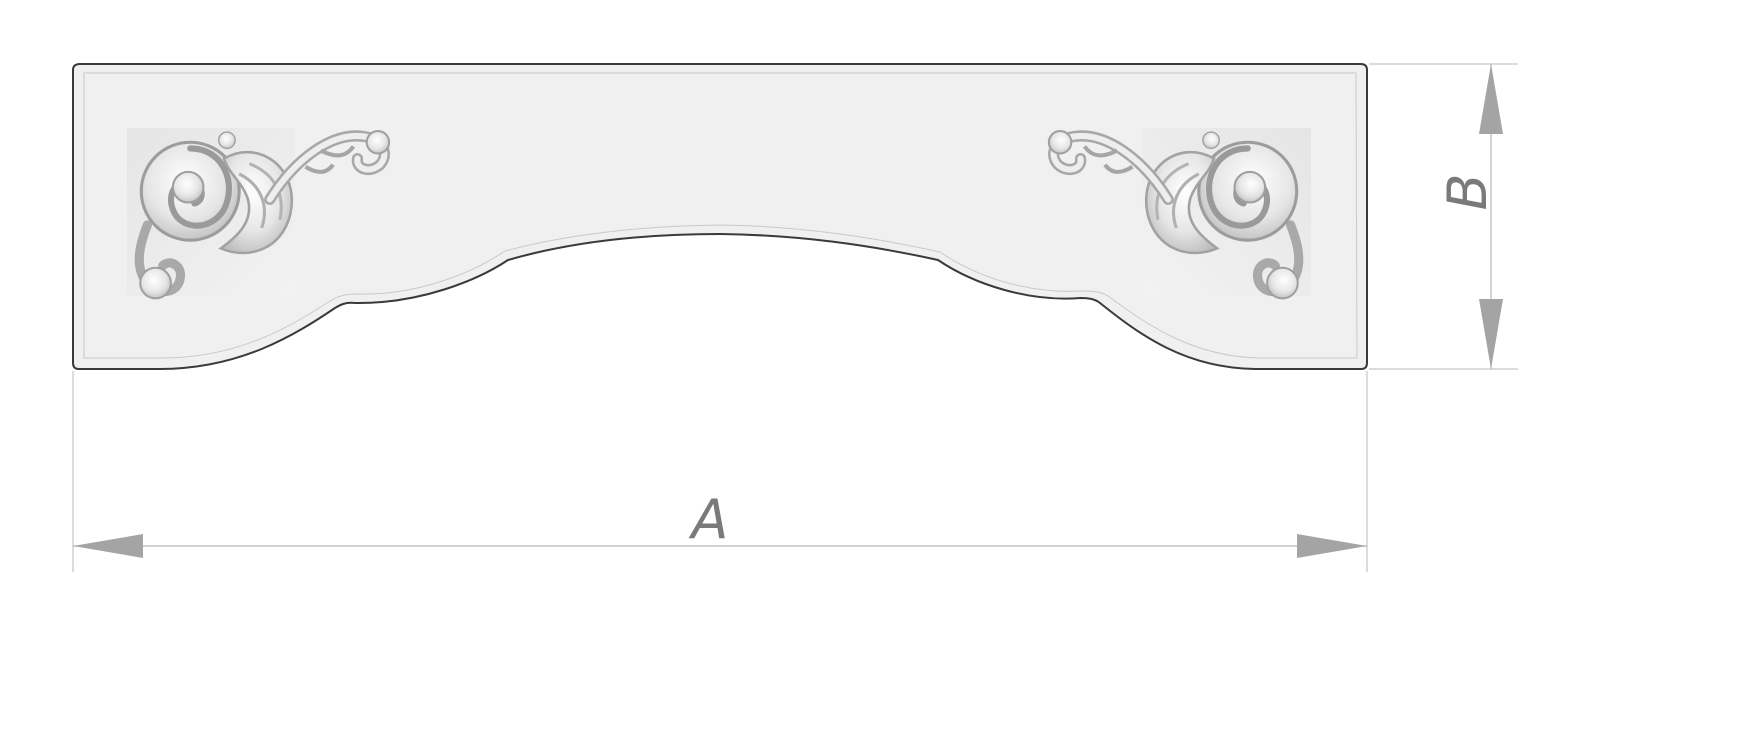 The height and width of the screenshot is (742, 1764). What do you see at coordinates (1491, 334) in the screenshot?
I see `dimension-b-arrow-bottom-icon` at bounding box center [1491, 334].